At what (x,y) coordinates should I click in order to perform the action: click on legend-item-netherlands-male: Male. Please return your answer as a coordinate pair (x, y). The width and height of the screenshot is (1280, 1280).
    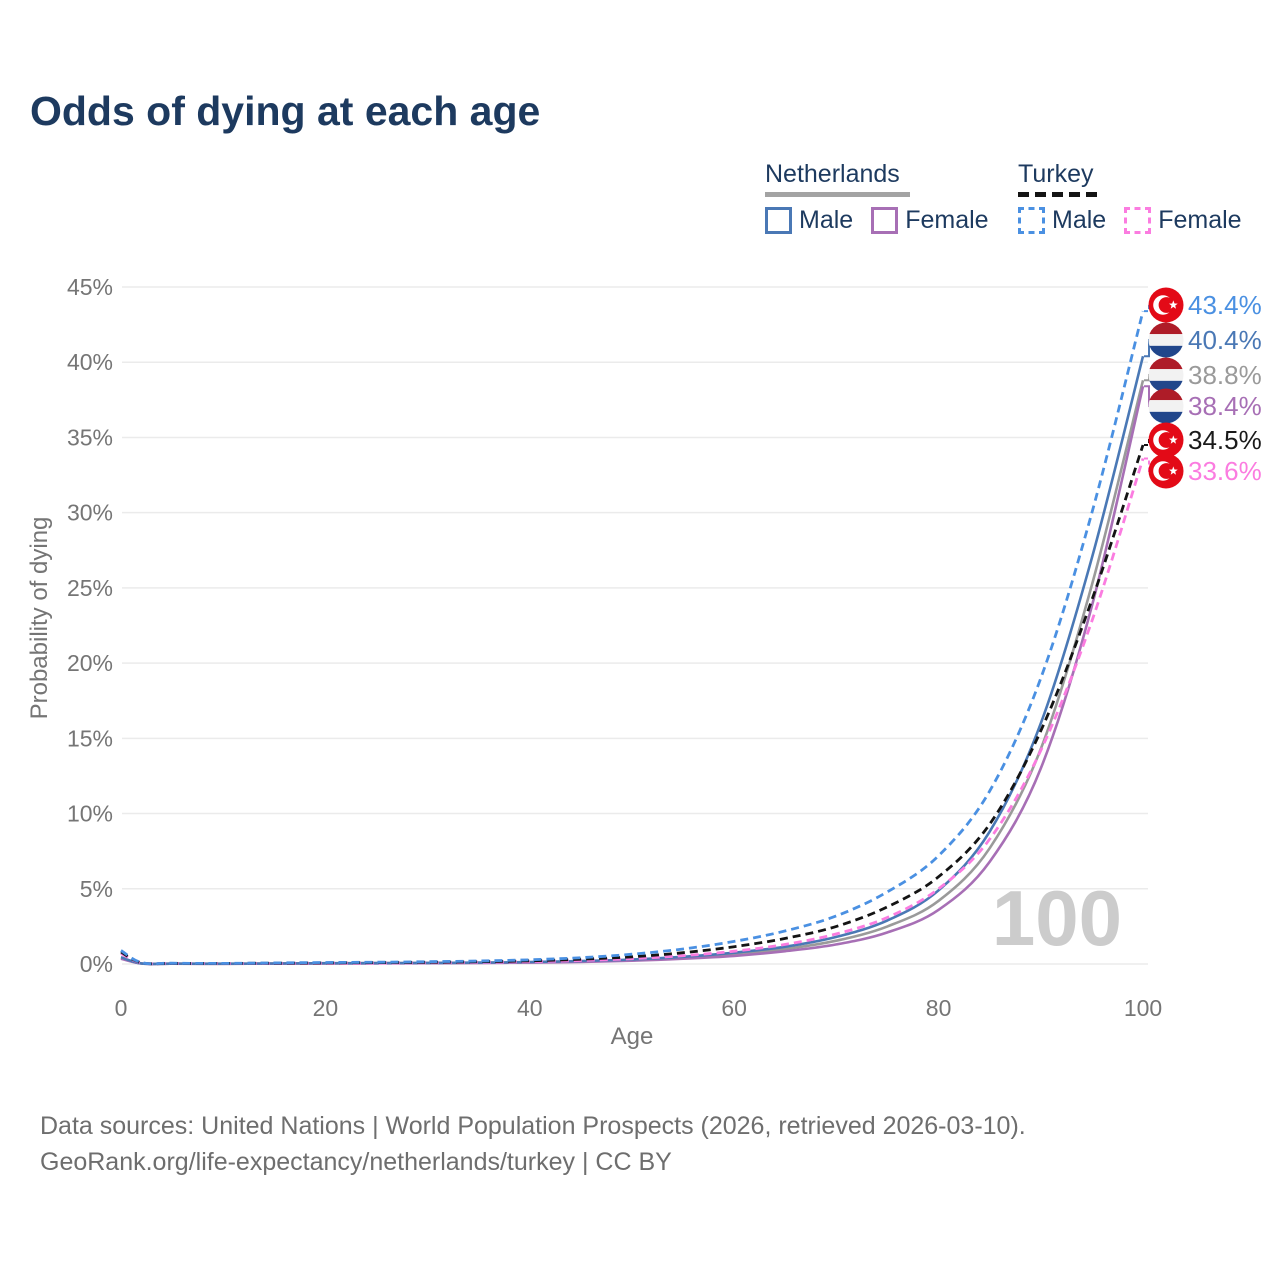
    Looking at the image, I should click on (809, 220).